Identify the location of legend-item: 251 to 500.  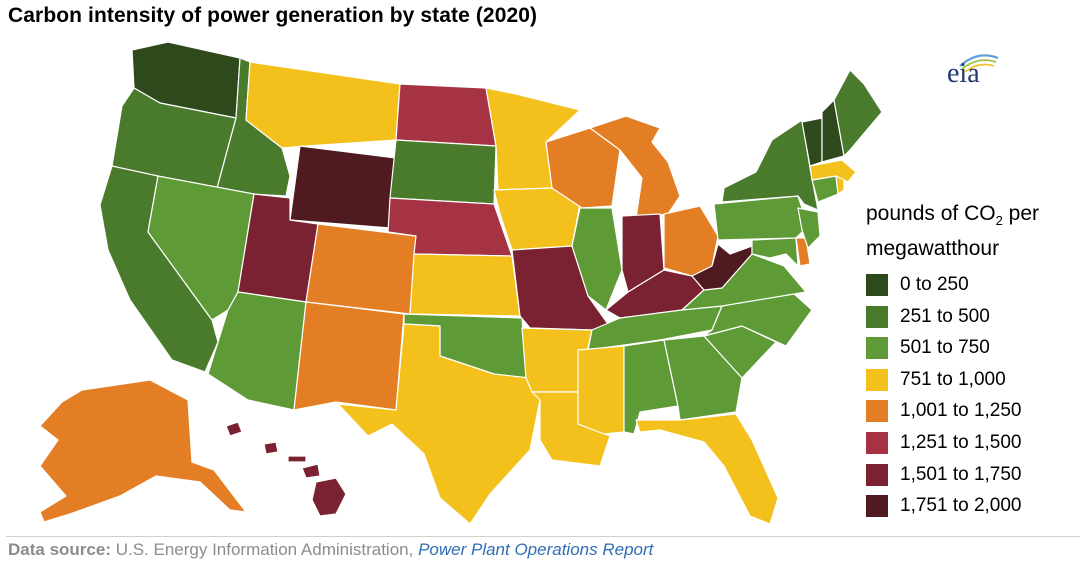
(952, 317).